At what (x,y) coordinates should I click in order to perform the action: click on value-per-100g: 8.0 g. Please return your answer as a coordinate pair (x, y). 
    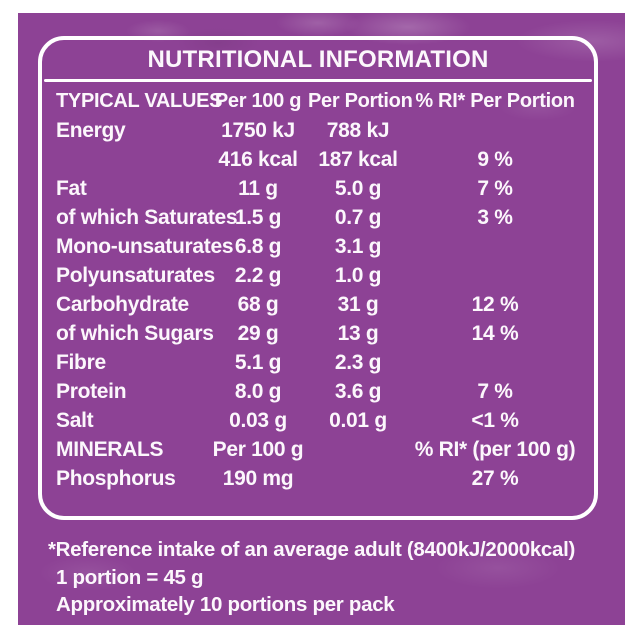
    Looking at the image, I should click on (258, 391).